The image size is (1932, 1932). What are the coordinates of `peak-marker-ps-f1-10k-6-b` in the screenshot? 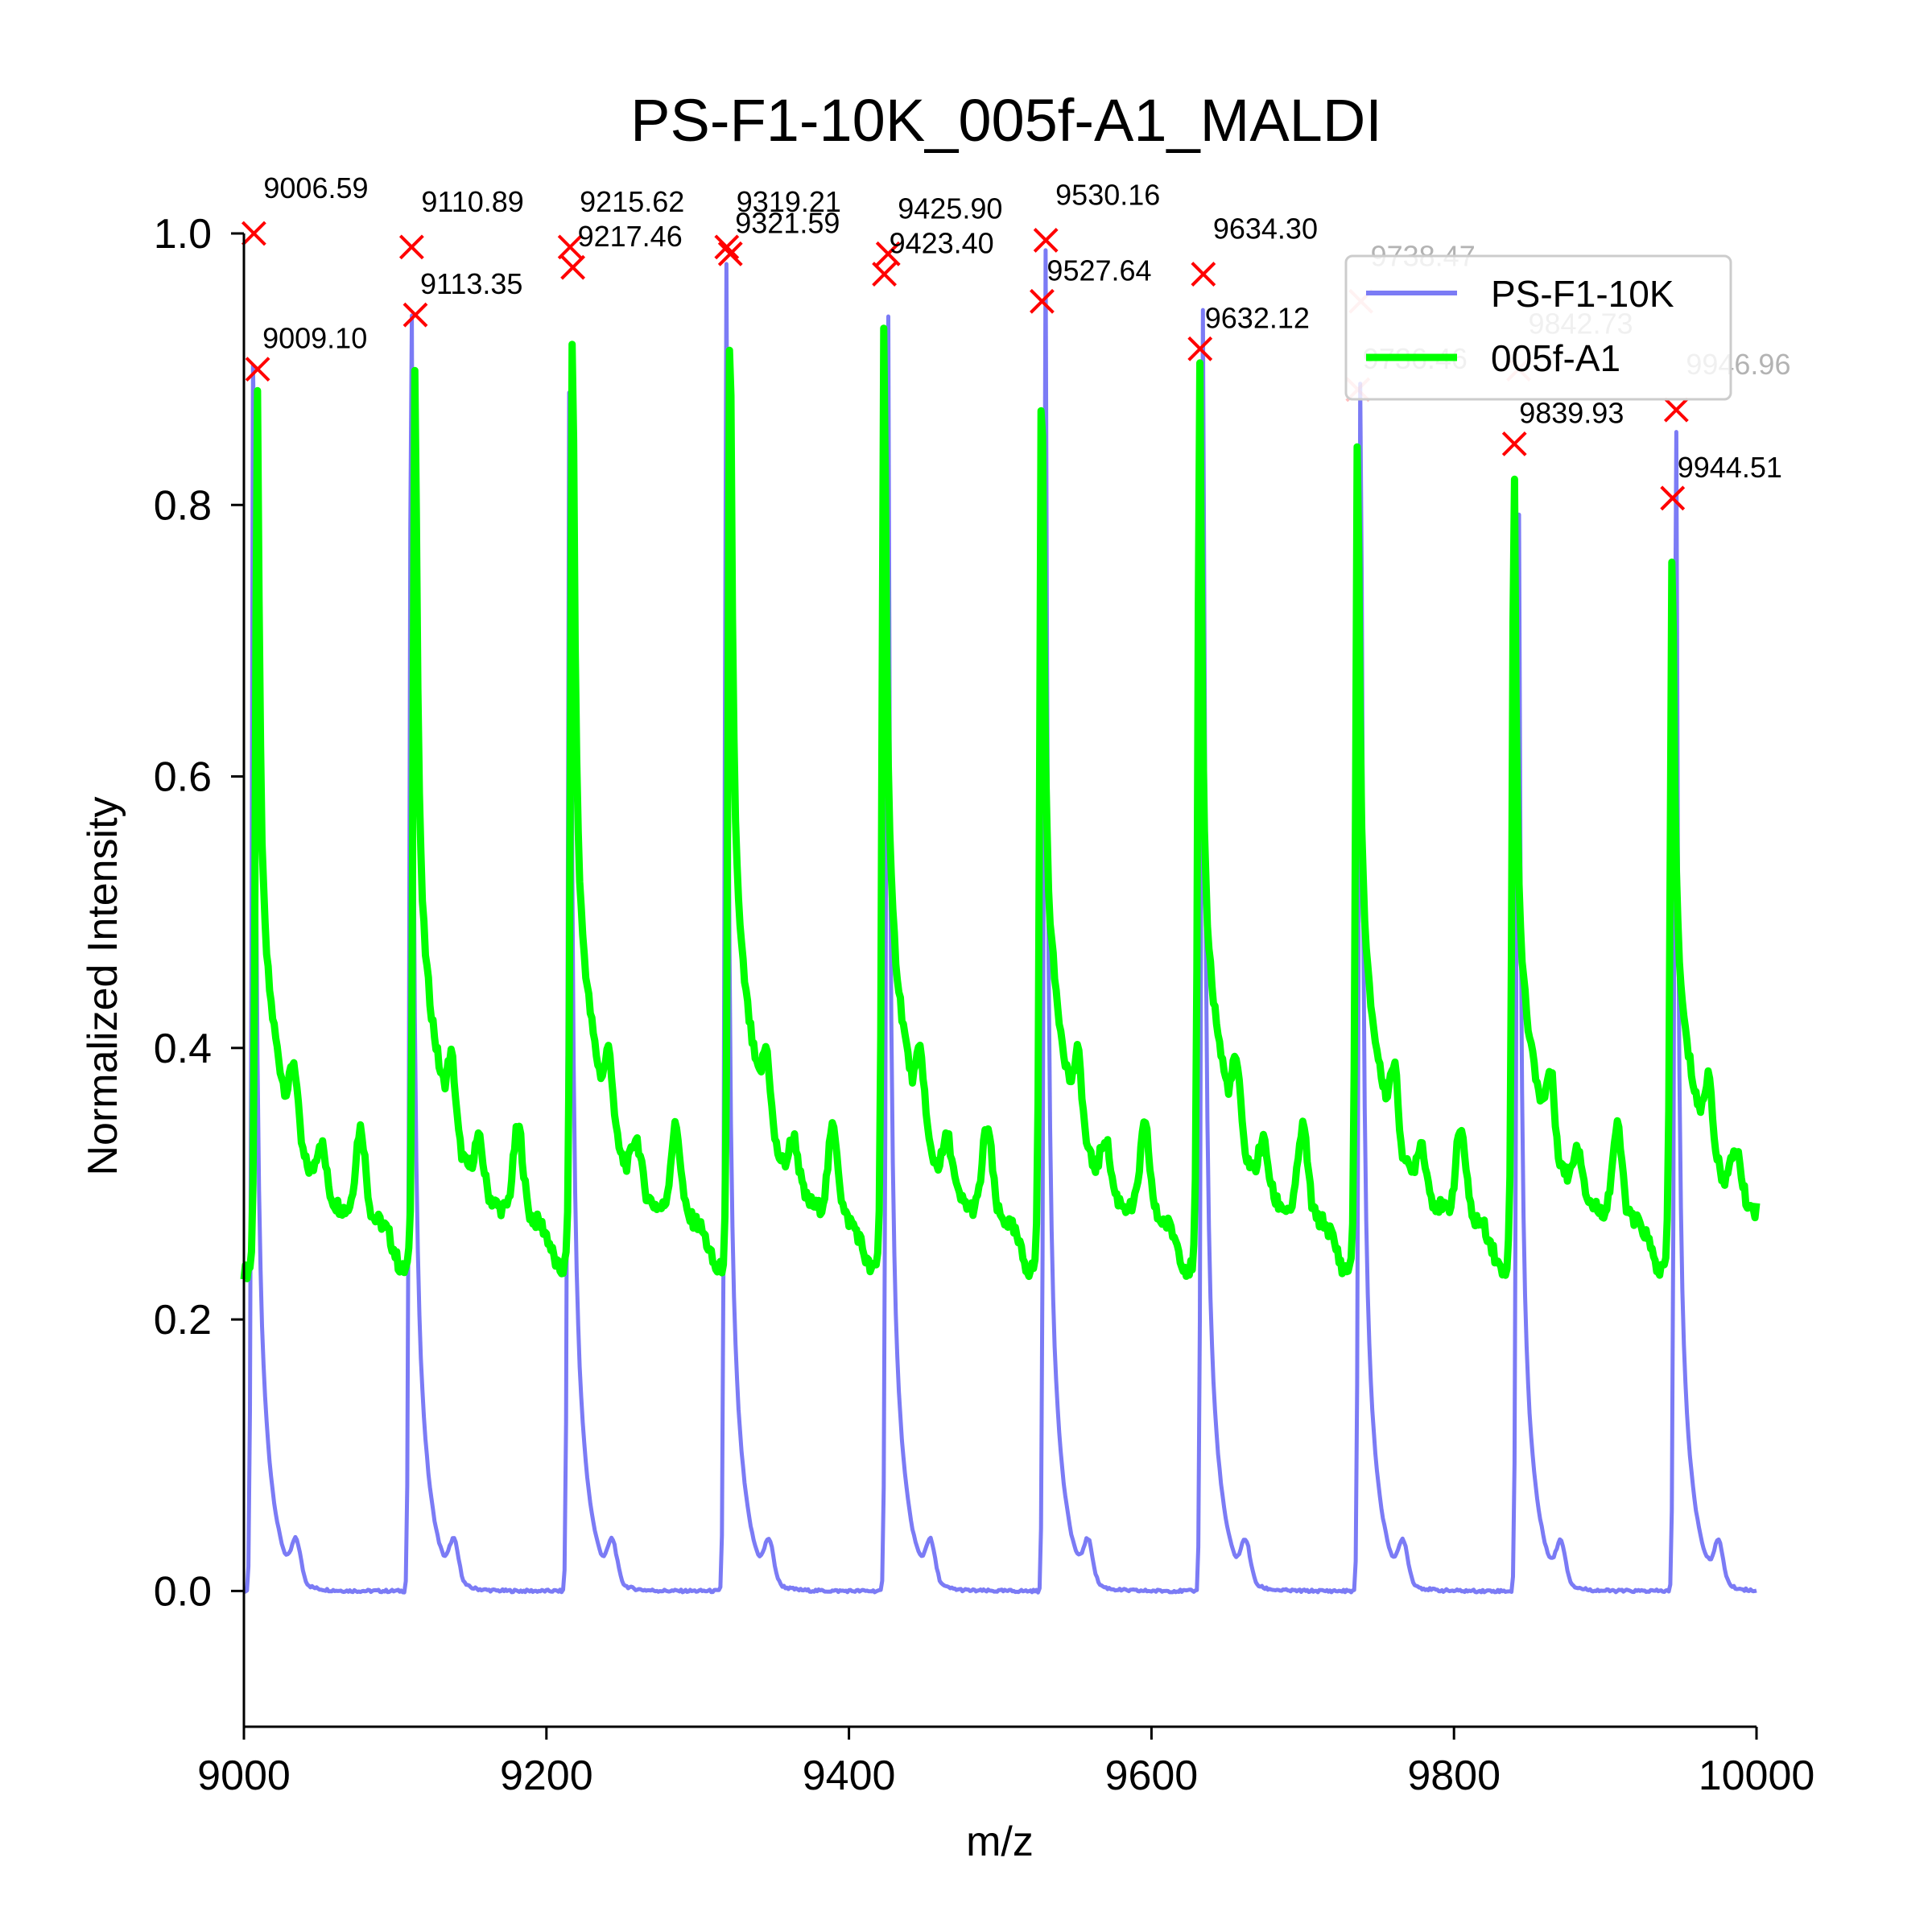 It's located at (1203, 274).